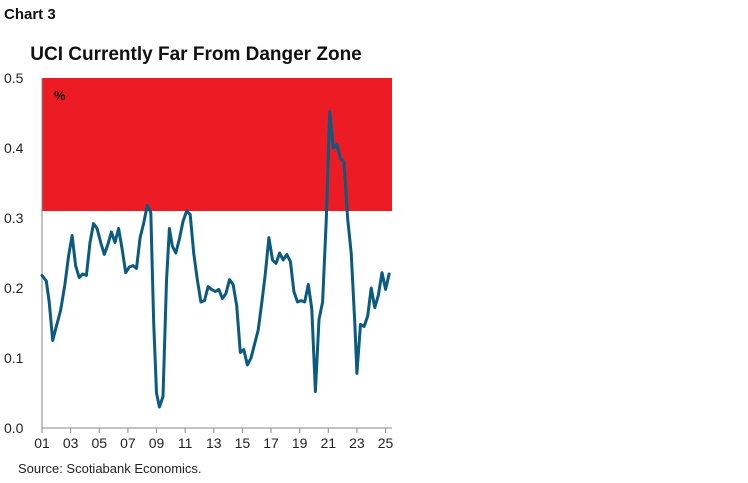 This screenshot has width=748, height=483. I want to click on chart-number-label: Chart 3, so click(30, 14).